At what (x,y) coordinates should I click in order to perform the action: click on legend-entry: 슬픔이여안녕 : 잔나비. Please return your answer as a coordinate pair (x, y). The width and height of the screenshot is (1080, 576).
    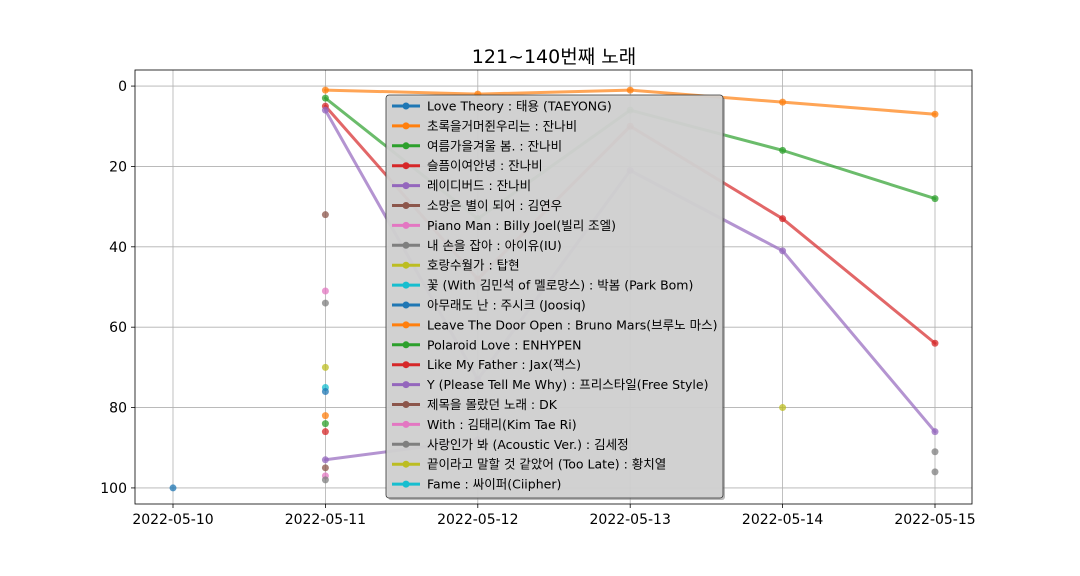
    Looking at the image, I should click on (467, 165).